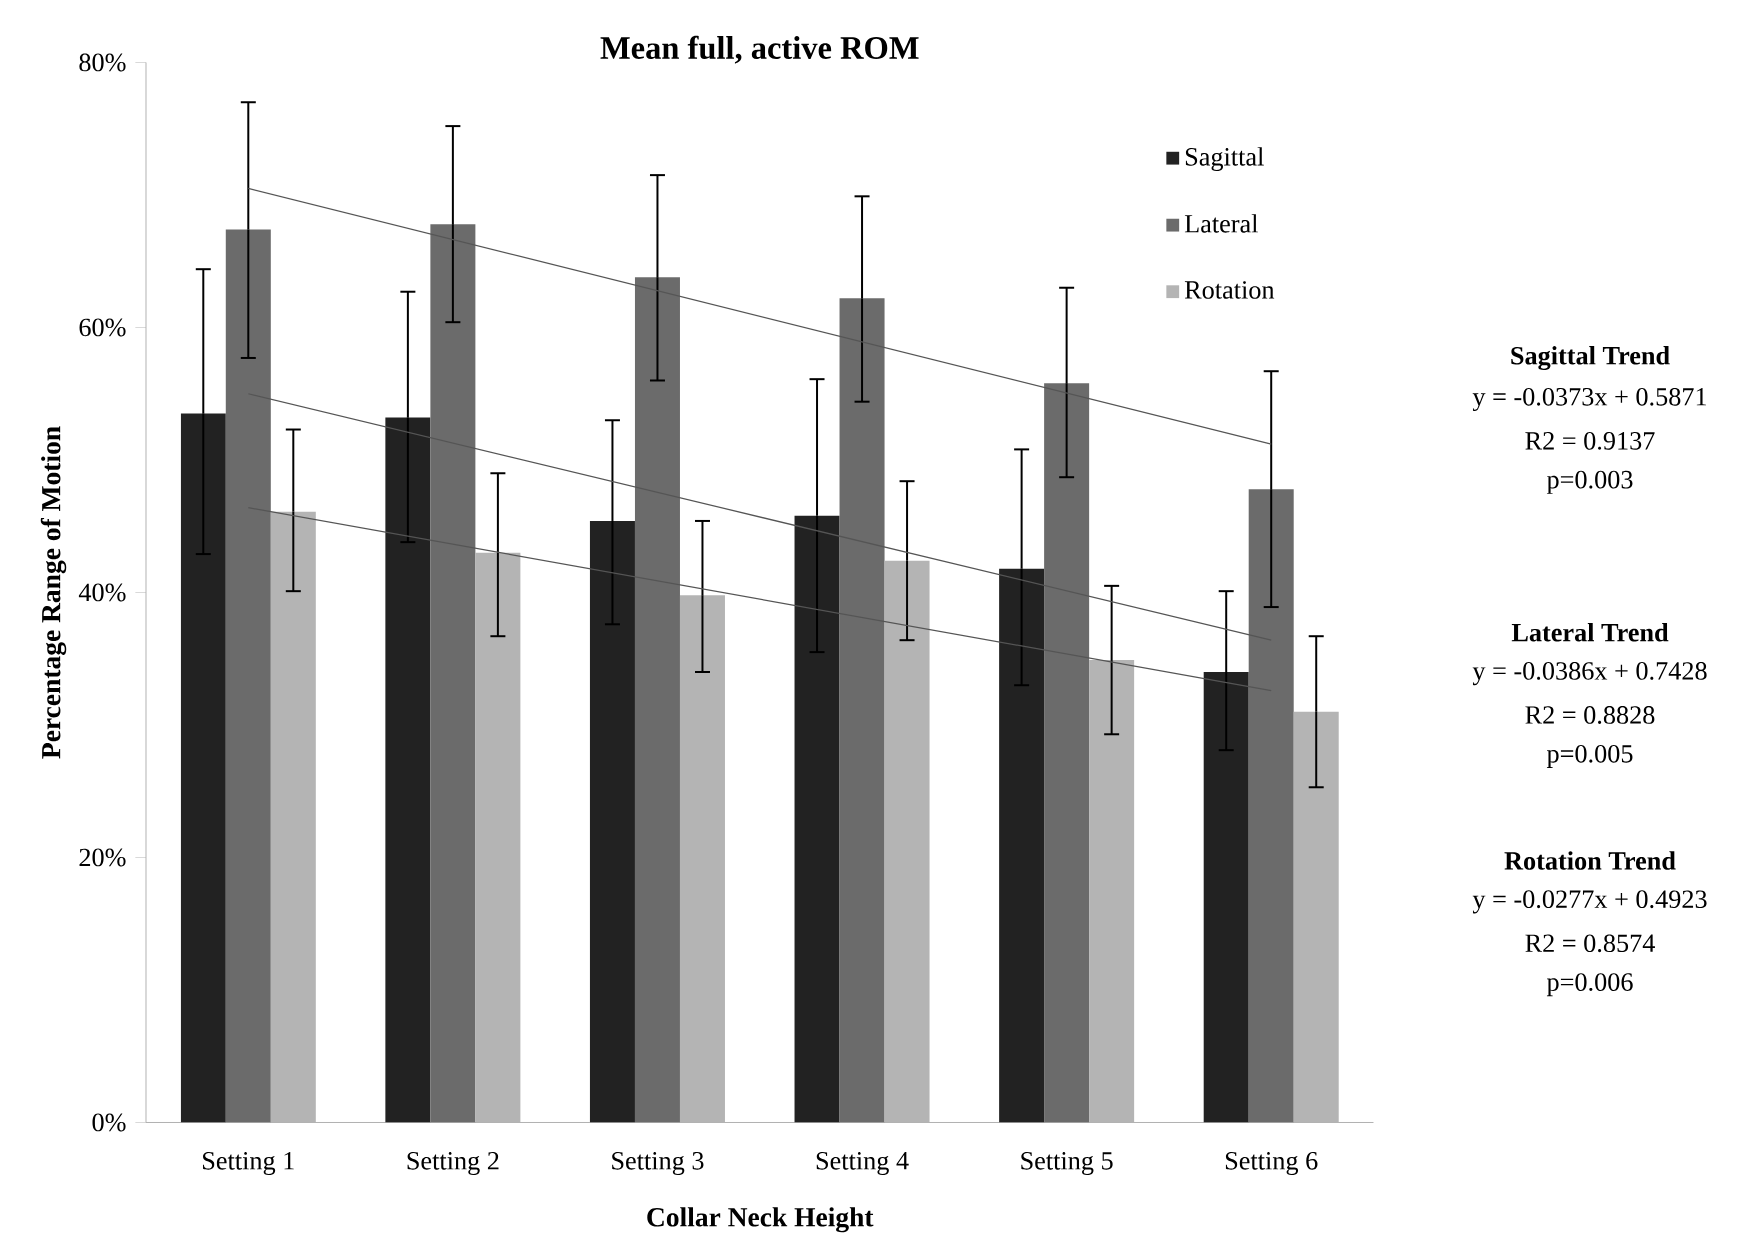 Image resolution: width=1755 pixels, height=1252 pixels. What do you see at coordinates (1590, 632) in the screenshot?
I see `text: Lateral Trend` at bounding box center [1590, 632].